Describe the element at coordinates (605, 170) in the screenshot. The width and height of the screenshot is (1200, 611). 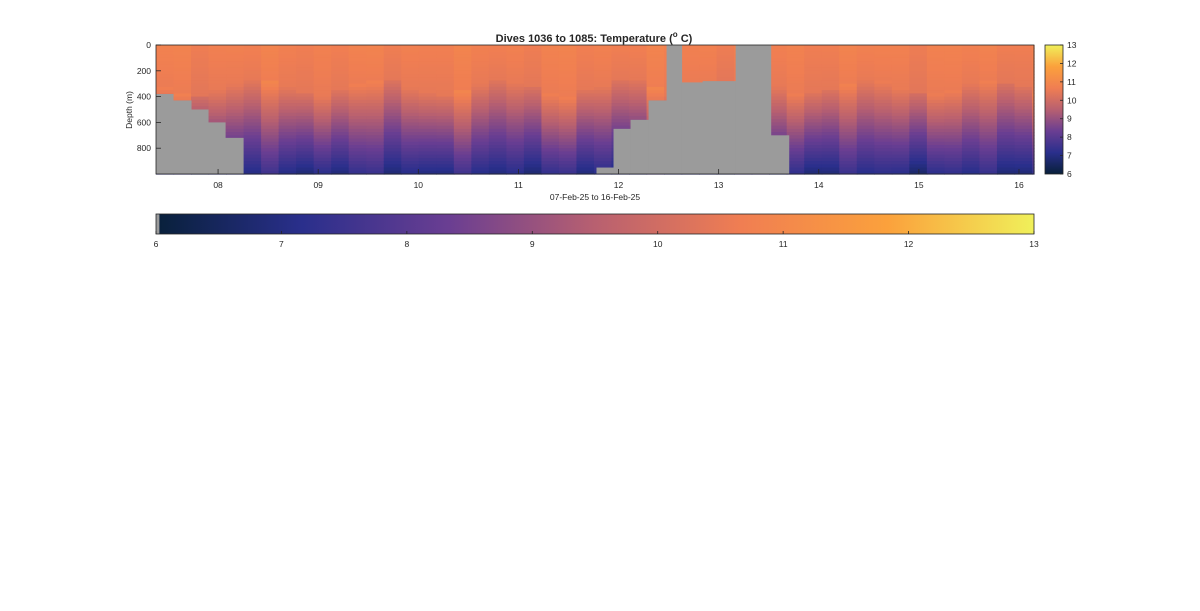
I see `nodata-region` at that location.